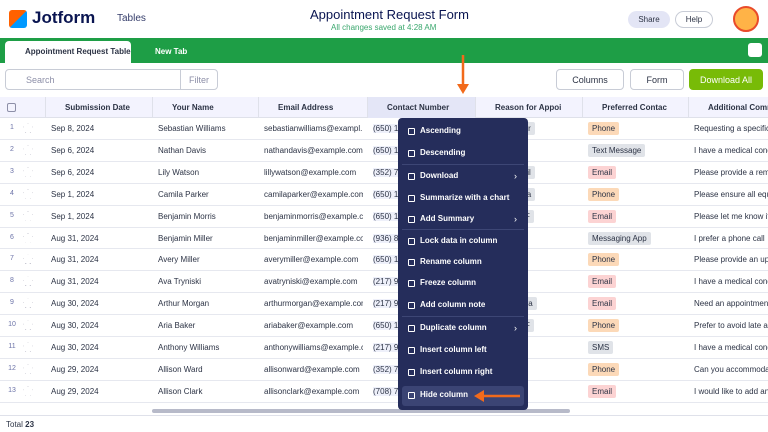 The width and height of the screenshot is (768, 432). I want to click on cell: Aug 30, 2024, so click(75, 326).